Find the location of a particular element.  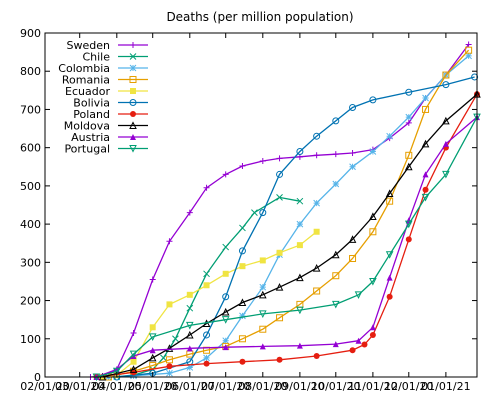

y-tick-label: 0 is located at coordinates (37, 377).